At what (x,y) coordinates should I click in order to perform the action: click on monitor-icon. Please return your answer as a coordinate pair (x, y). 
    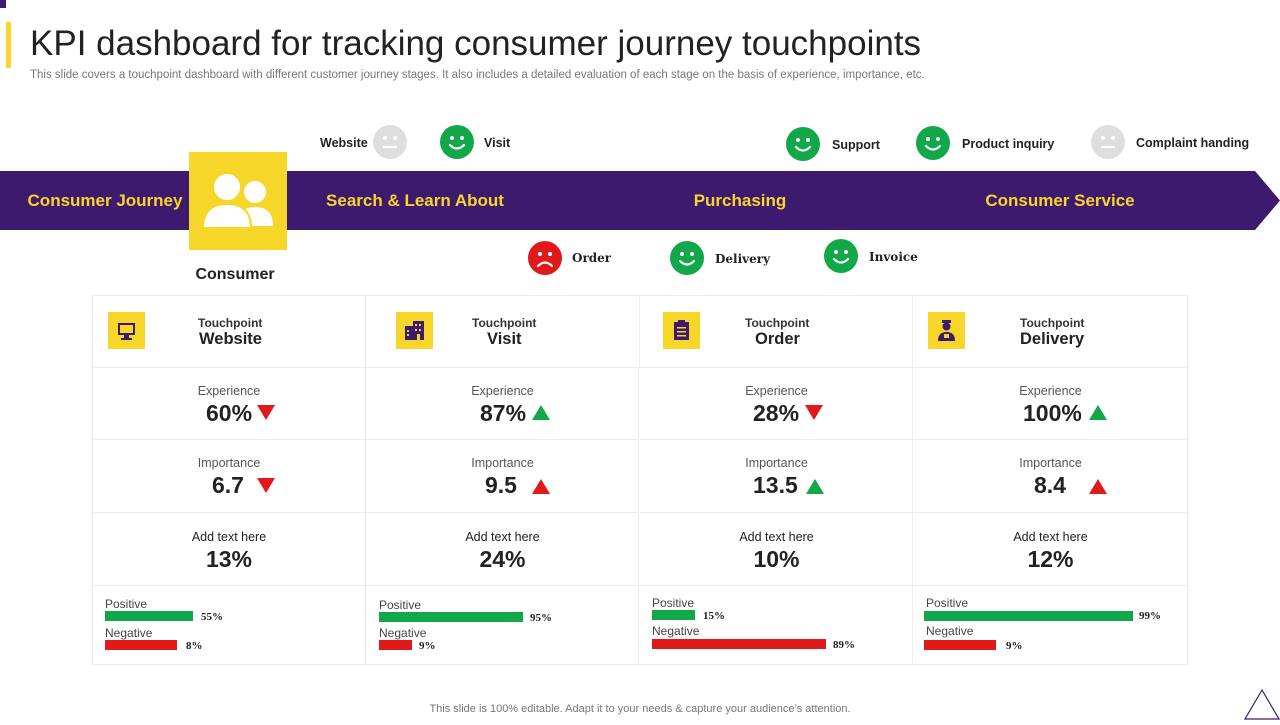
    Looking at the image, I should click on (126, 330).